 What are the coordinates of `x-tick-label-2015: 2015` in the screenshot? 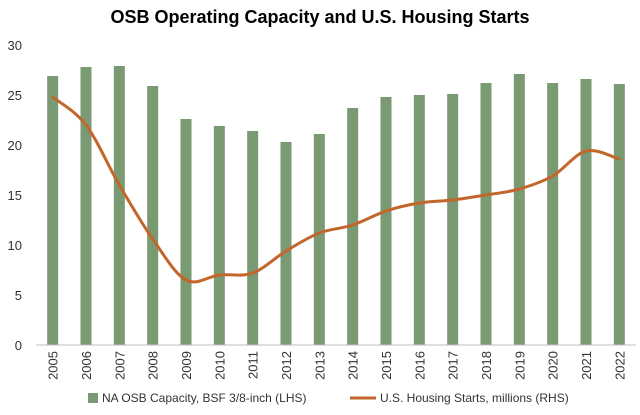 It's located at (386, 365).